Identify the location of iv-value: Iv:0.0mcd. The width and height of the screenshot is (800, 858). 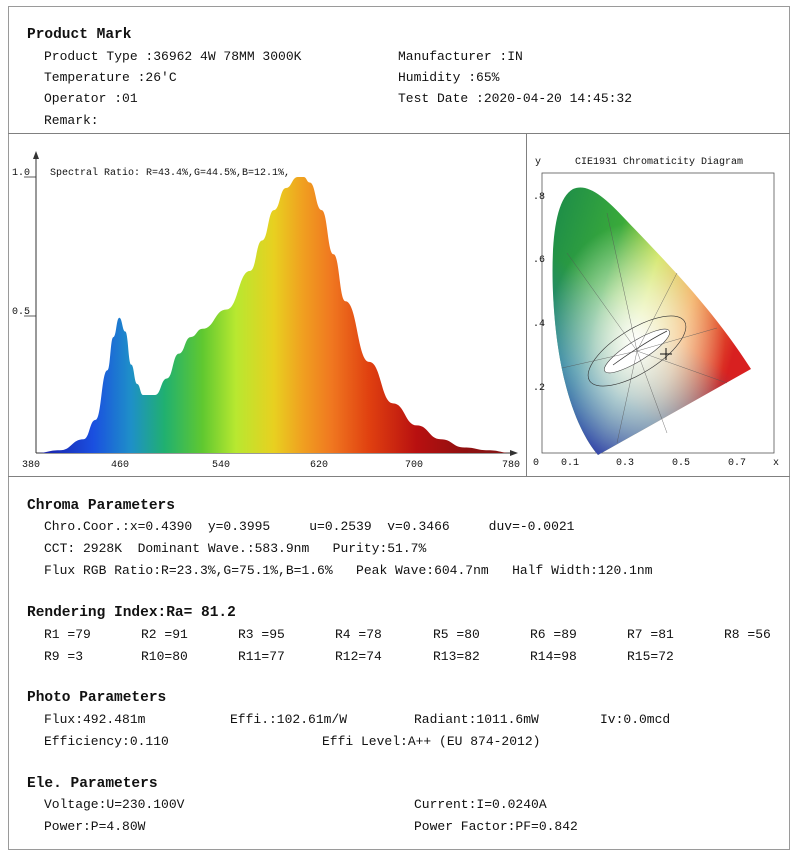
(635, 719).